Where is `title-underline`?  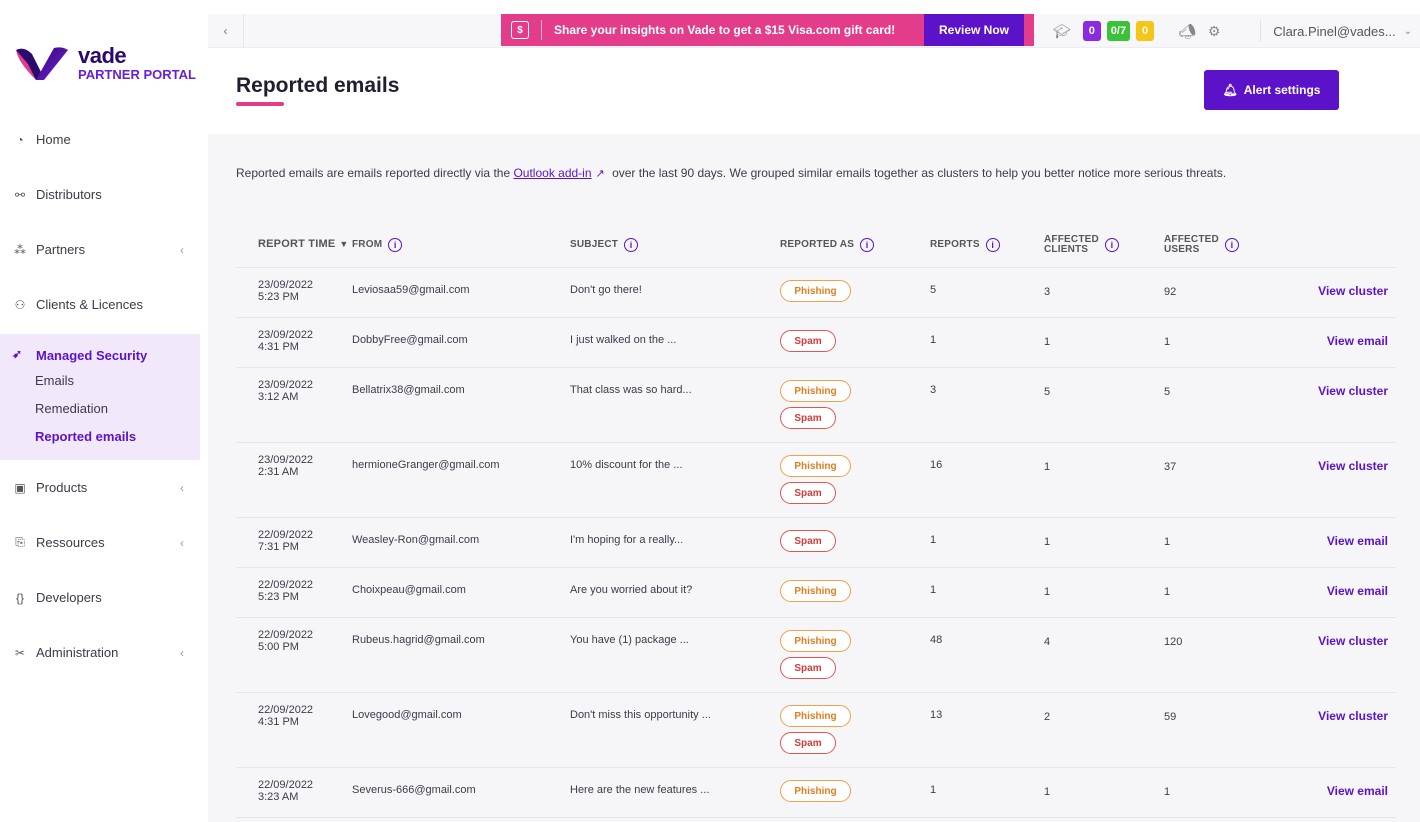
title-underline is located at coordinates (260, 104).